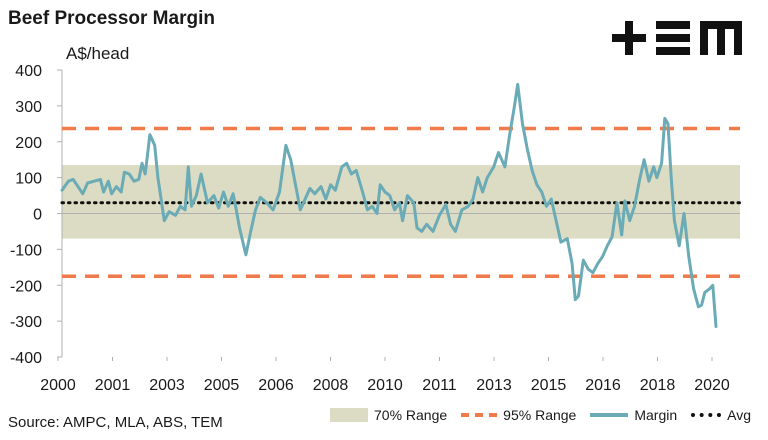 The height and width of the screenshot is (440, 768). Describe the element at coordinates (276, 385) in the screenshot. I see `x-tick-label: 2006` at that location.